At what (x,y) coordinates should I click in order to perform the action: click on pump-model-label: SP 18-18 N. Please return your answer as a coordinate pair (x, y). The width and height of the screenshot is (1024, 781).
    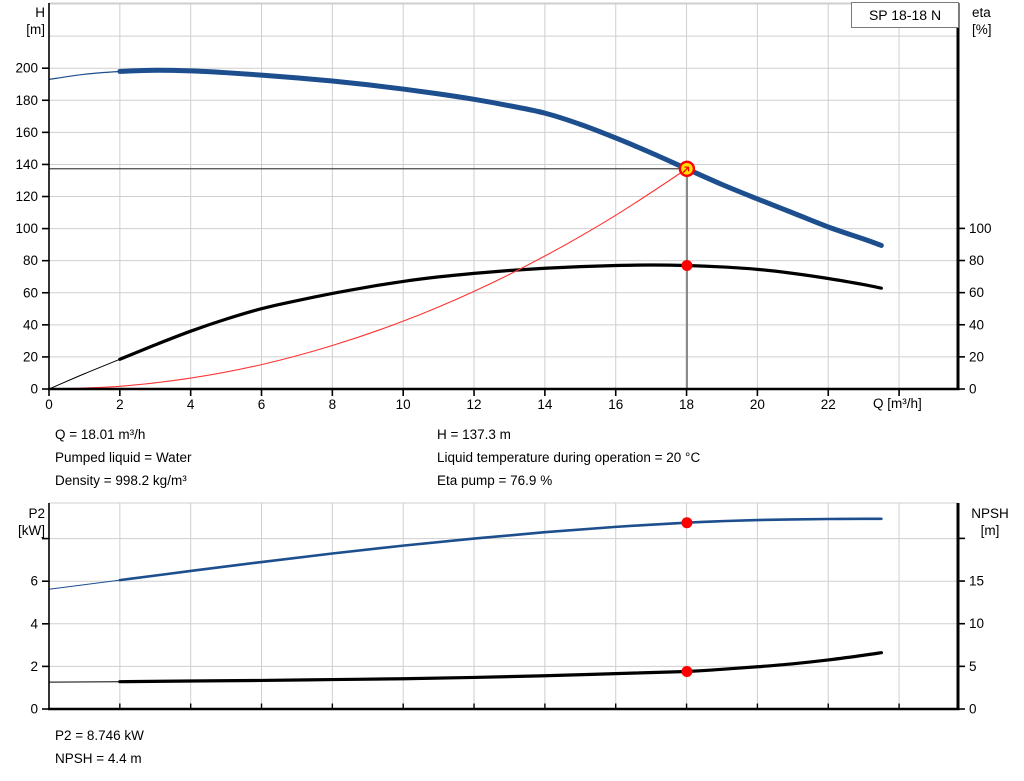
    Looking at the image, I should click on (905, 15).